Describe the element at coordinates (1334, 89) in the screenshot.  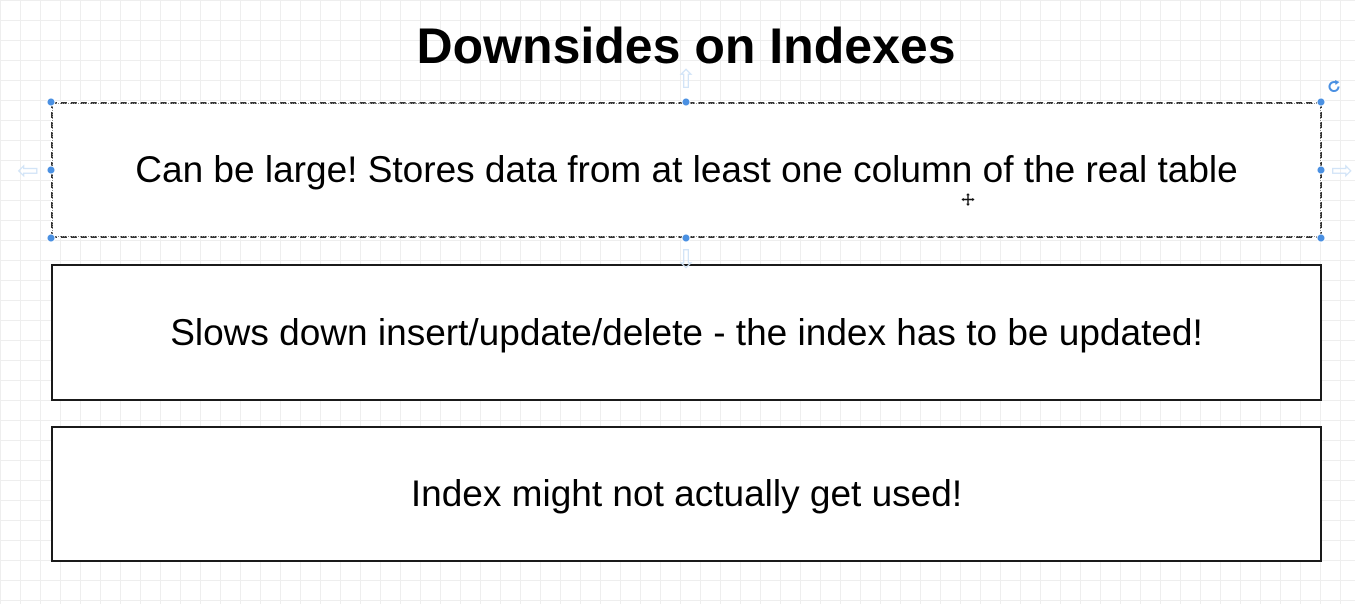
I see `rotate-icon` at that location.